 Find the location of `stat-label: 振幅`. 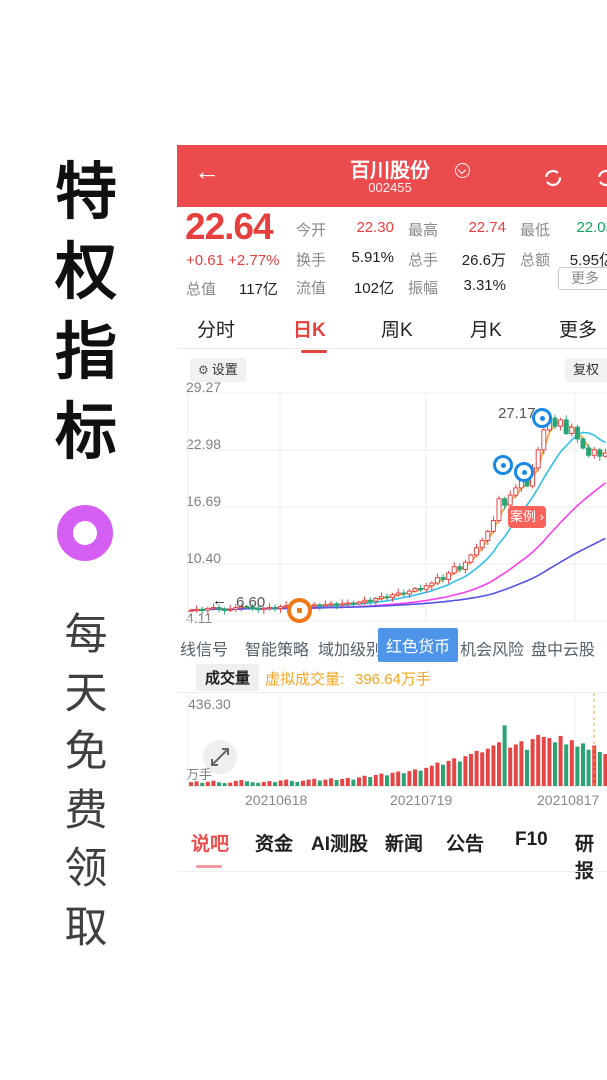

stat-label: 振幅 is located at coordinates (423, 288).